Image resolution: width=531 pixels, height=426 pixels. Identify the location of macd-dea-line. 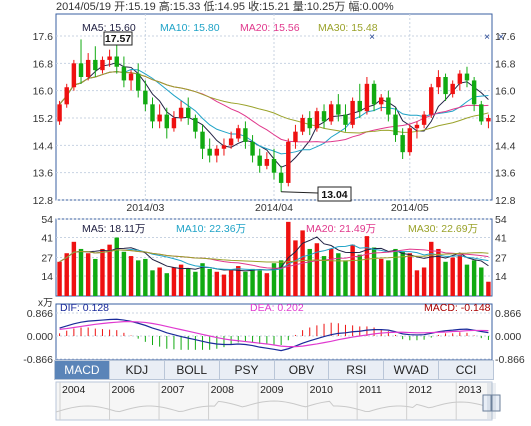
(274, 334).